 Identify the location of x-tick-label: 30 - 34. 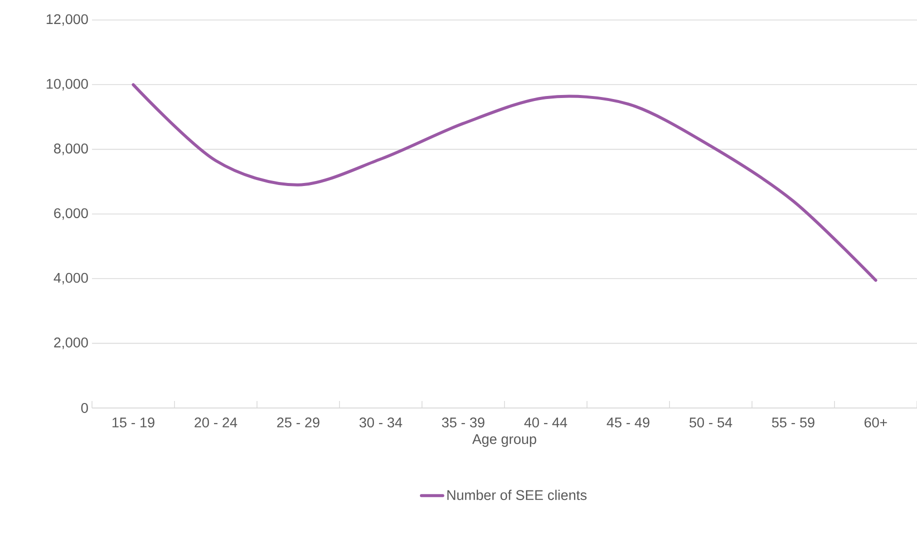
(381, 423).